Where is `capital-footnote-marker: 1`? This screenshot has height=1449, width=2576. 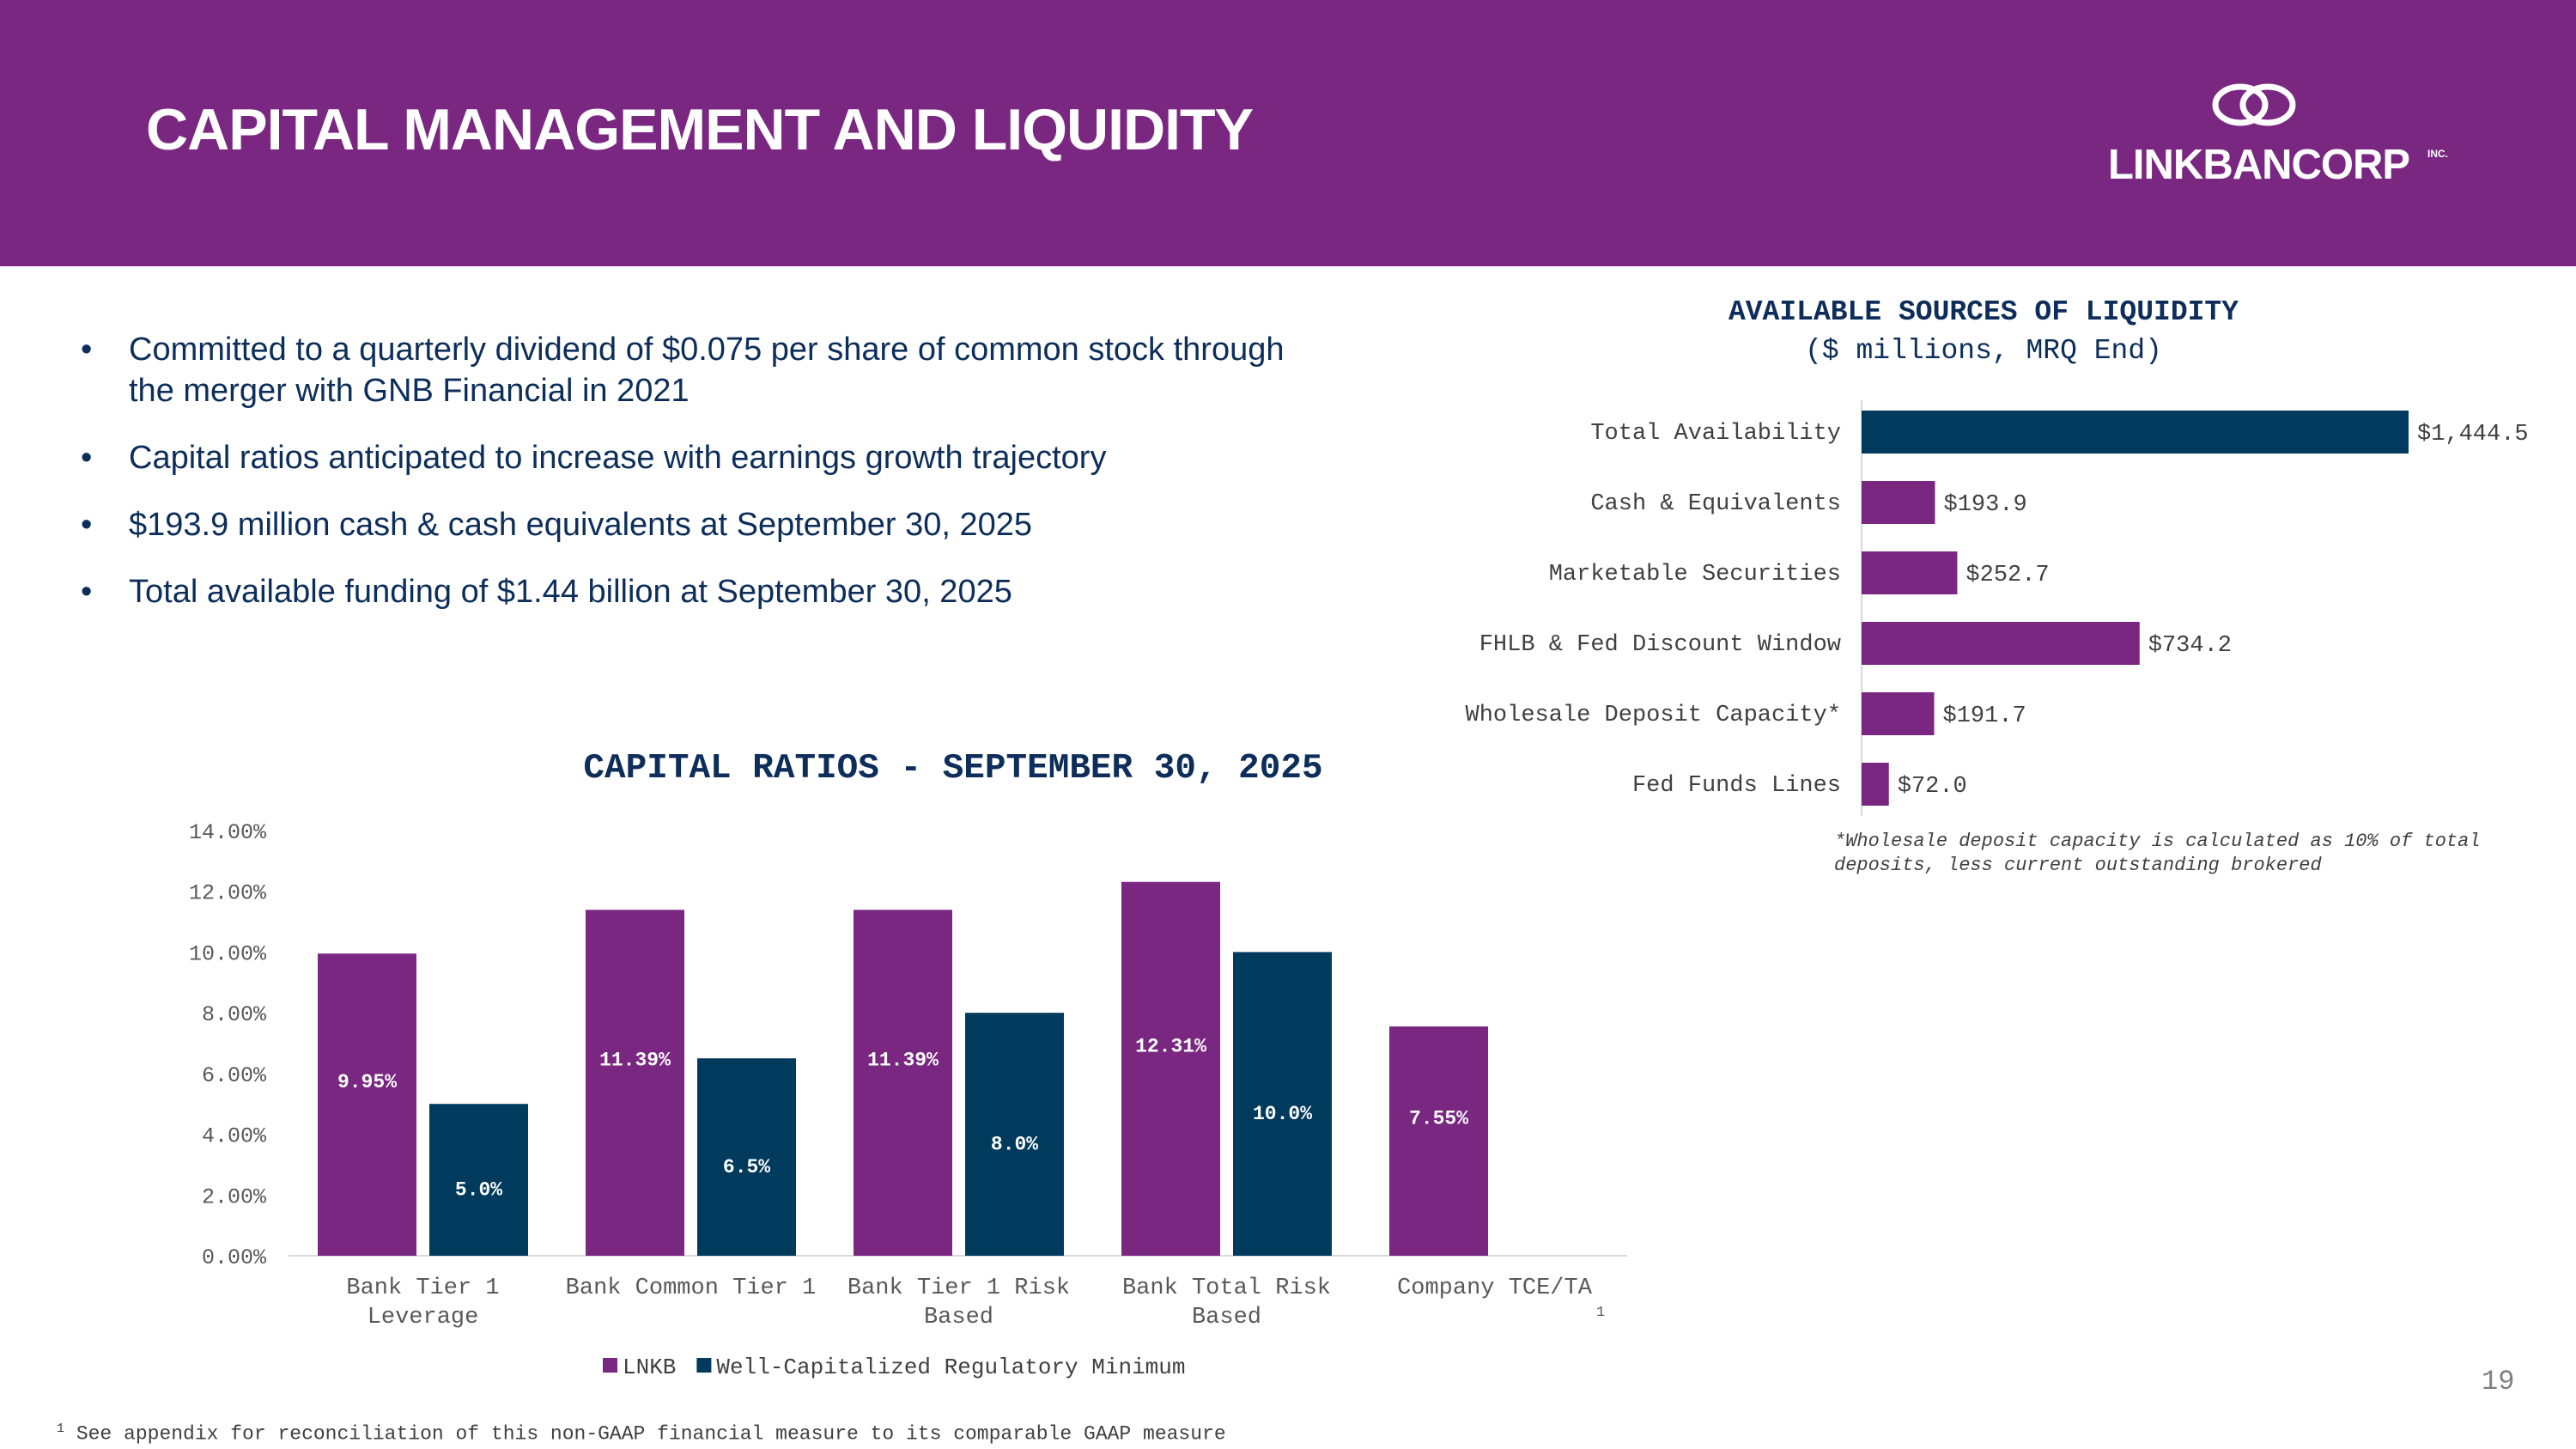
capital-footnote-marker: 1 is located at coordinates (1601, 1313).